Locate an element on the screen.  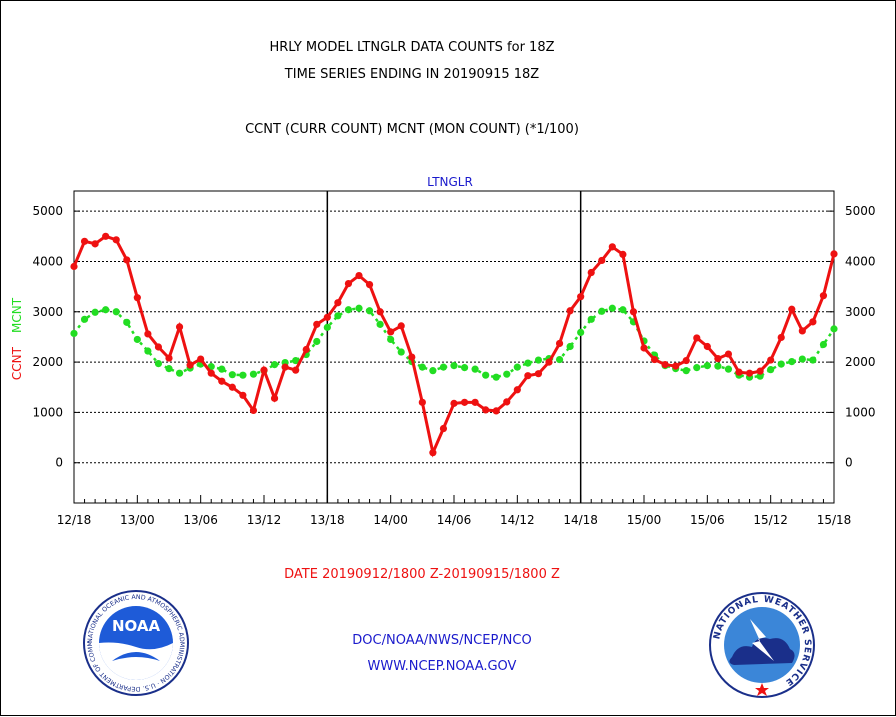
x-tick-label: 14/18 is located at coordinates (580, 520).